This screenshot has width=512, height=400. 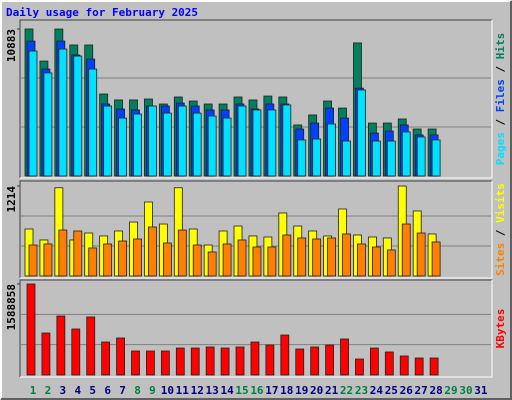 What do you see at coordinates (241, 390) in the screenshot?
I see `x-tick-label: 15` at bounding box center [241, 390].